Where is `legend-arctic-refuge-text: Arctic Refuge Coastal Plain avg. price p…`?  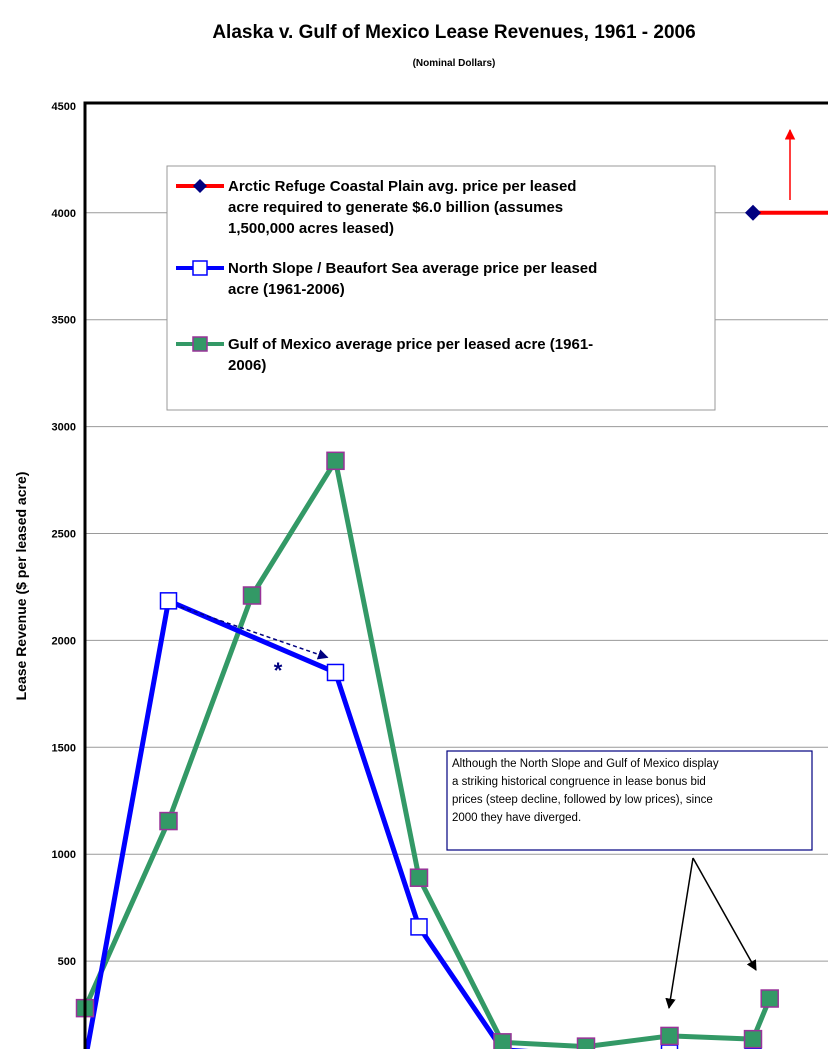
legend-arctic-refuge-text: Arctic Refuge Coastal Plain avg. price p… is located at coordinates (402, 186).